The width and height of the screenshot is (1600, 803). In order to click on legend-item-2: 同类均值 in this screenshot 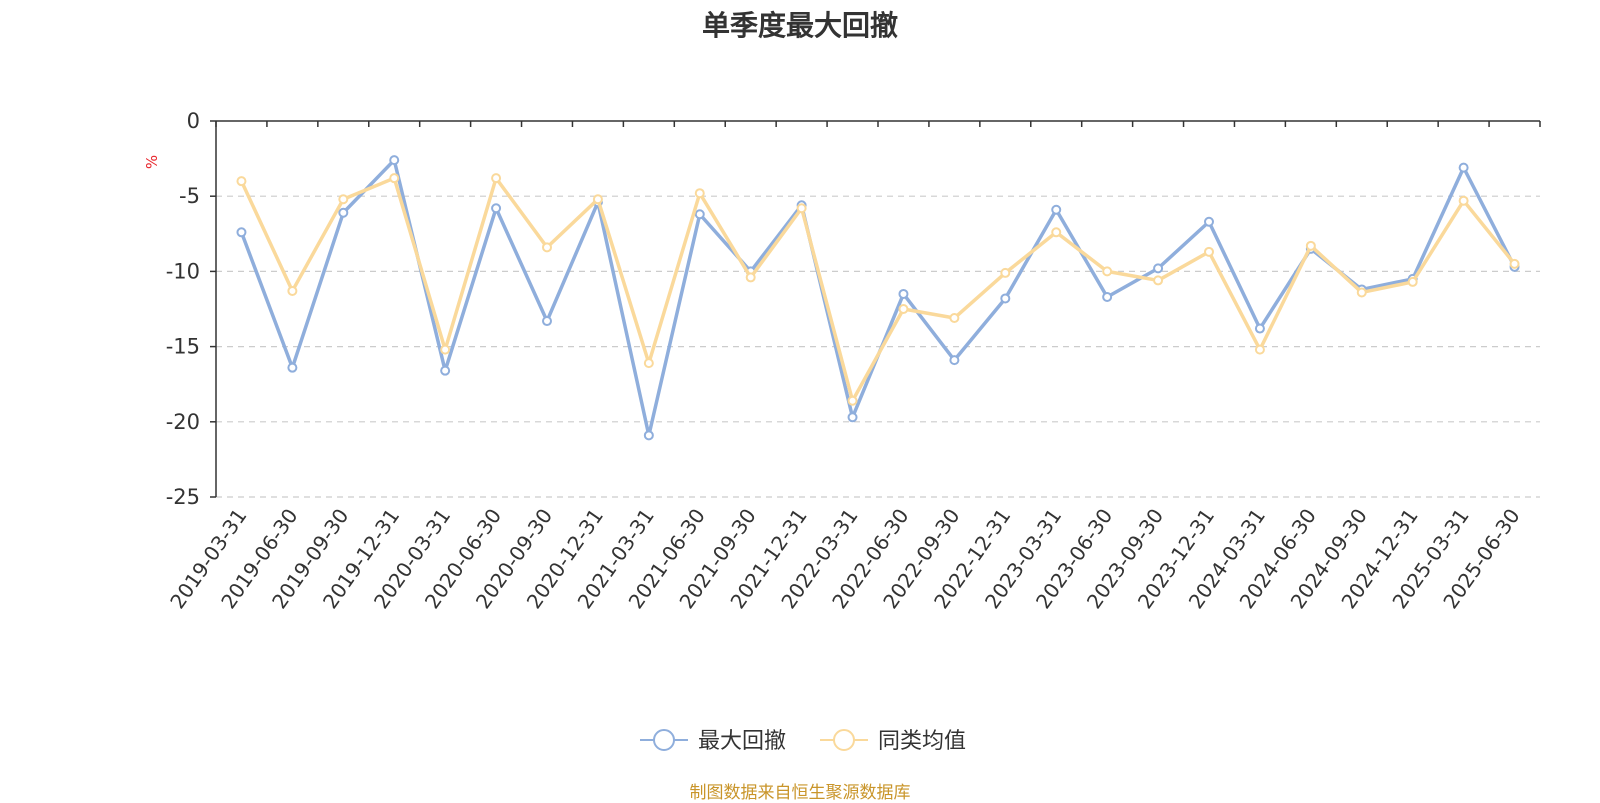, I will do `click(893, 741)`.